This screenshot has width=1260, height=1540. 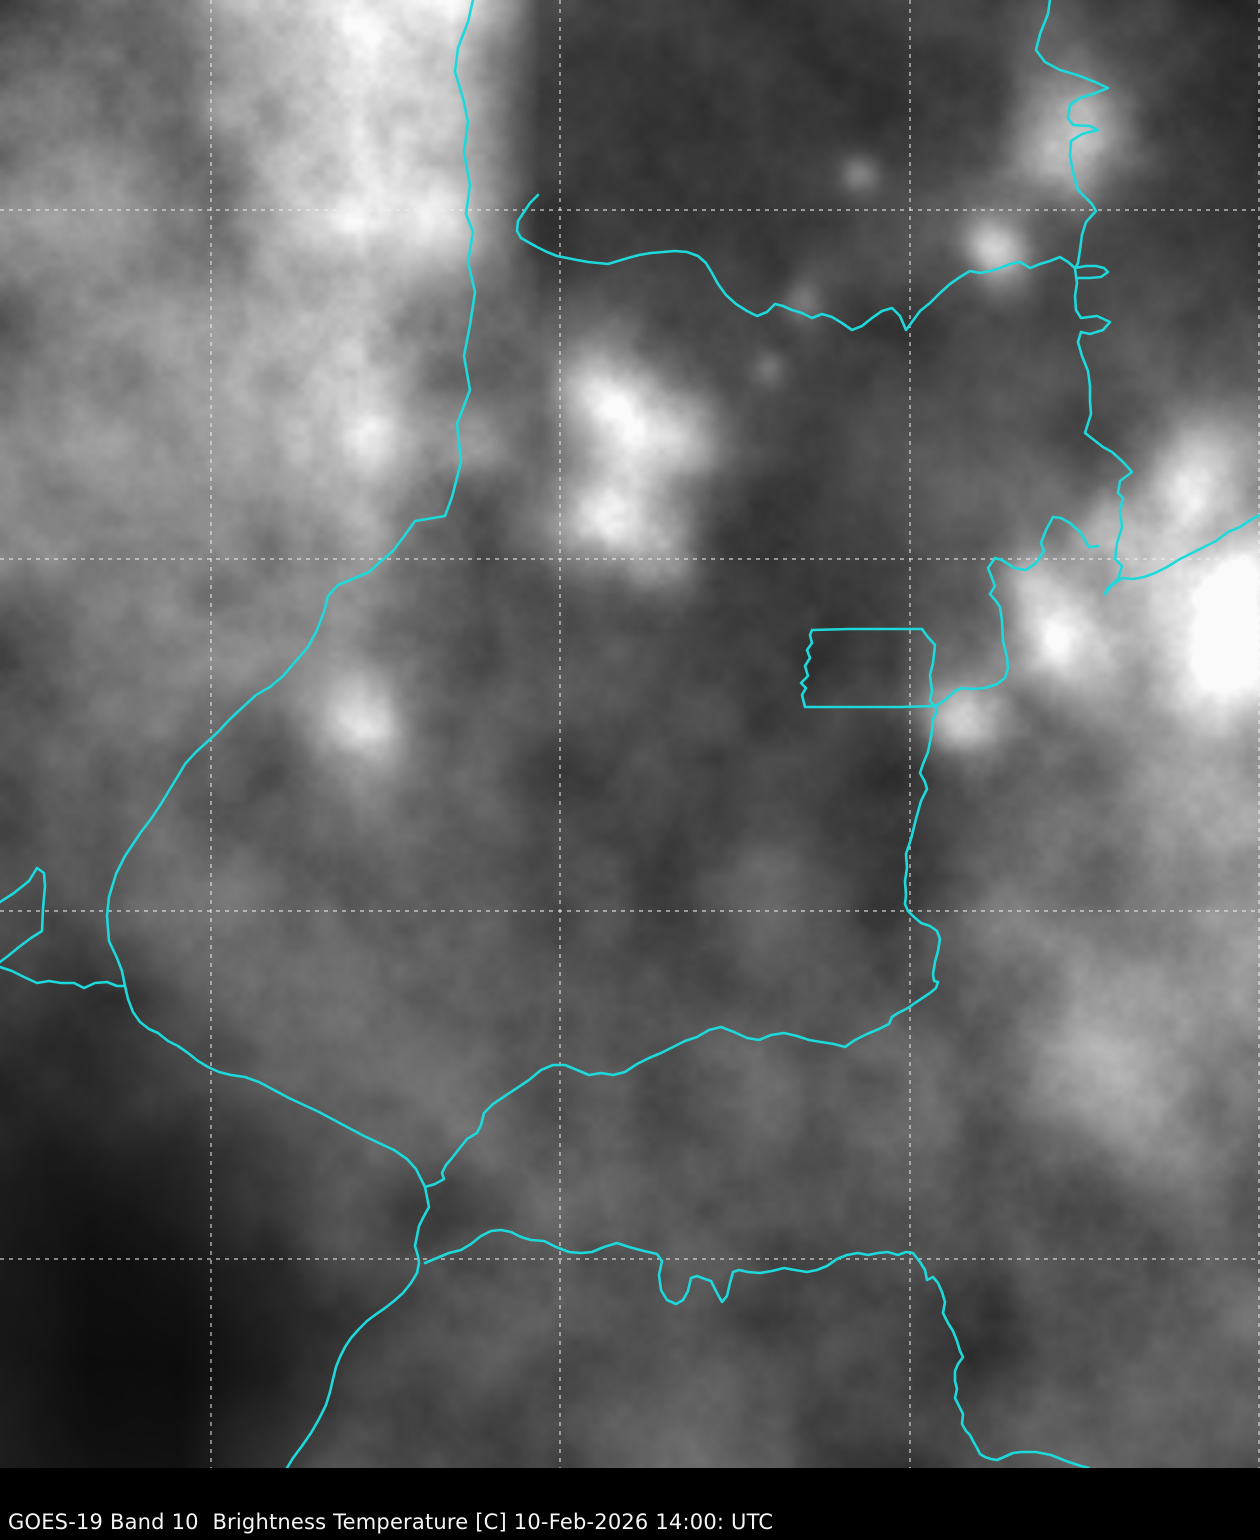 I want to click on border-line-diagonal_sw, so click(x=681, y=1084).